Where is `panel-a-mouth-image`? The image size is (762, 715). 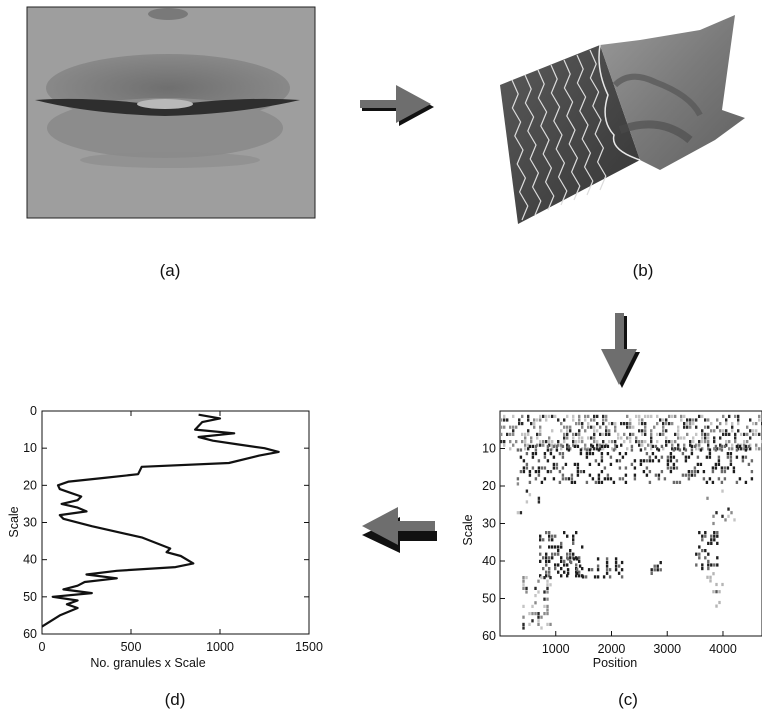
panel-a-mouth-image is located at coordinates (171, 112).